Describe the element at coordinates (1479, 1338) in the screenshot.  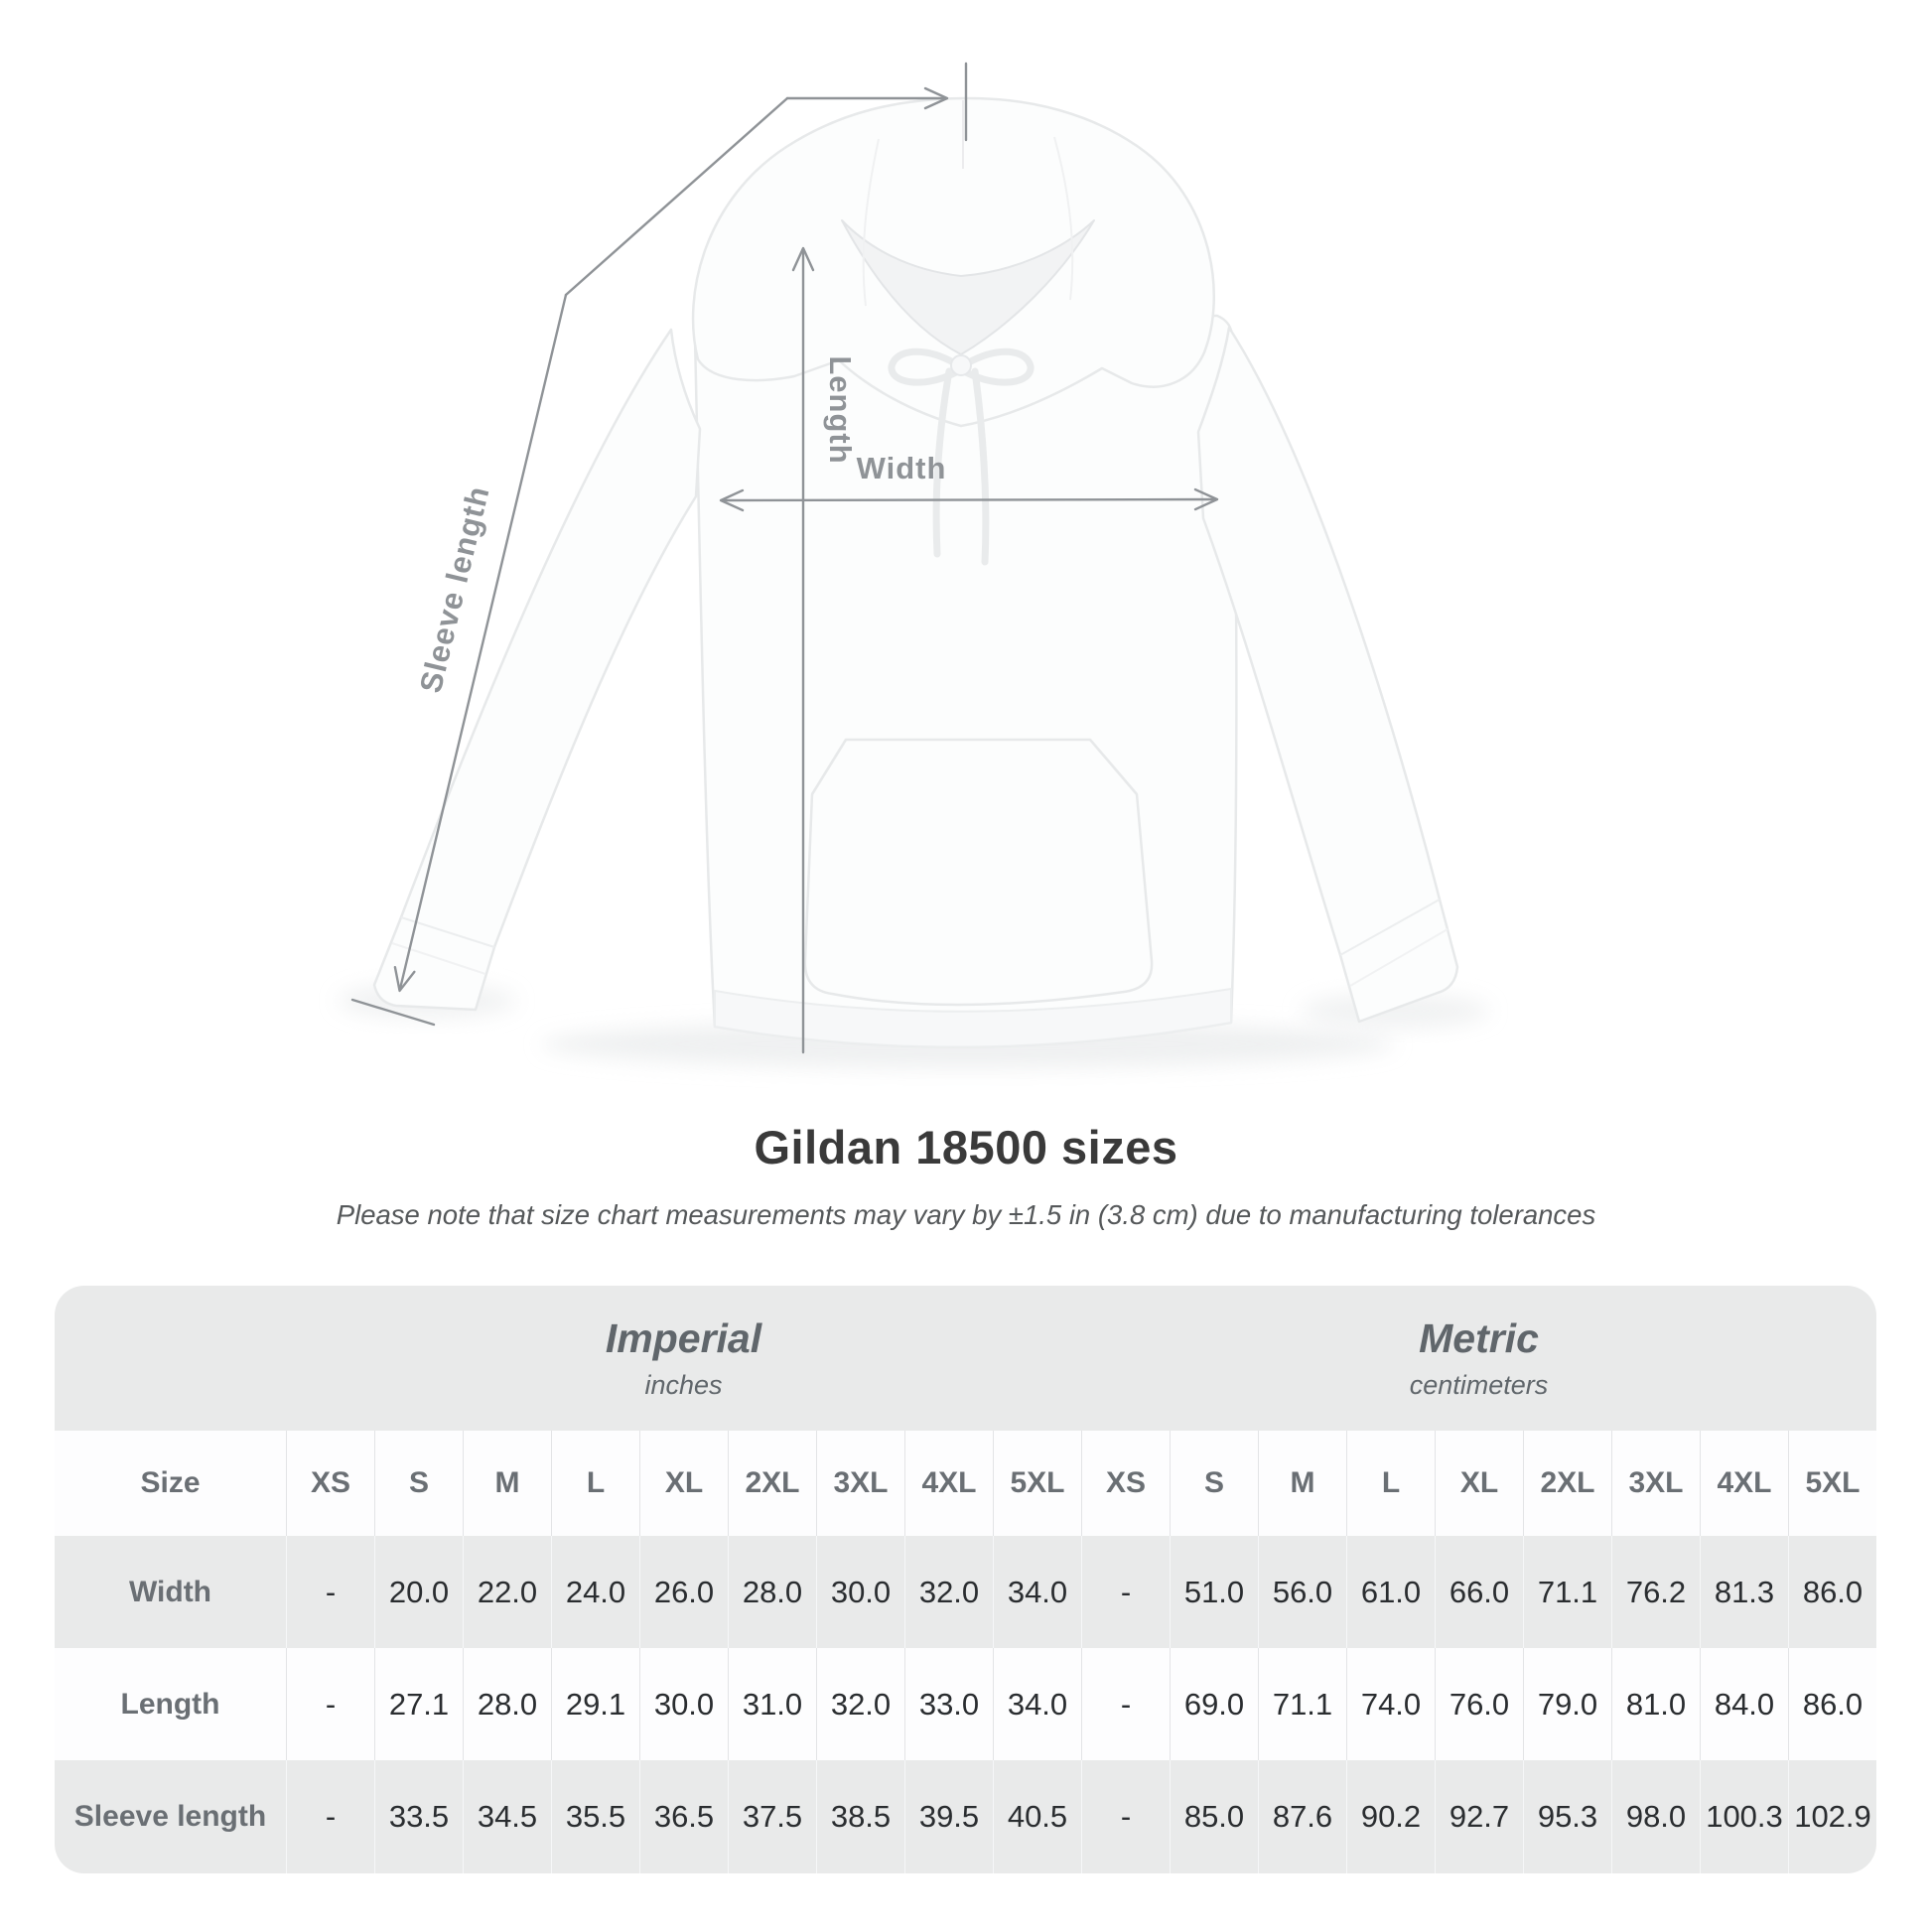
I see `unit-group-name: Metric` at that location.